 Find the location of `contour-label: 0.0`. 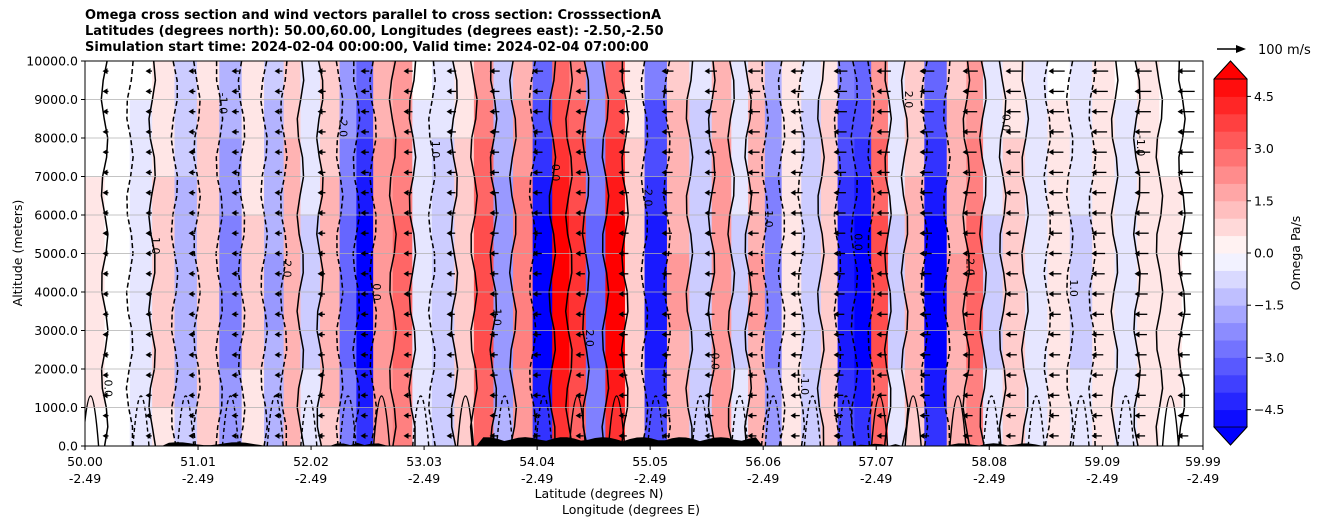

contour-label: 0.0 is located at coordinates (555, 173).